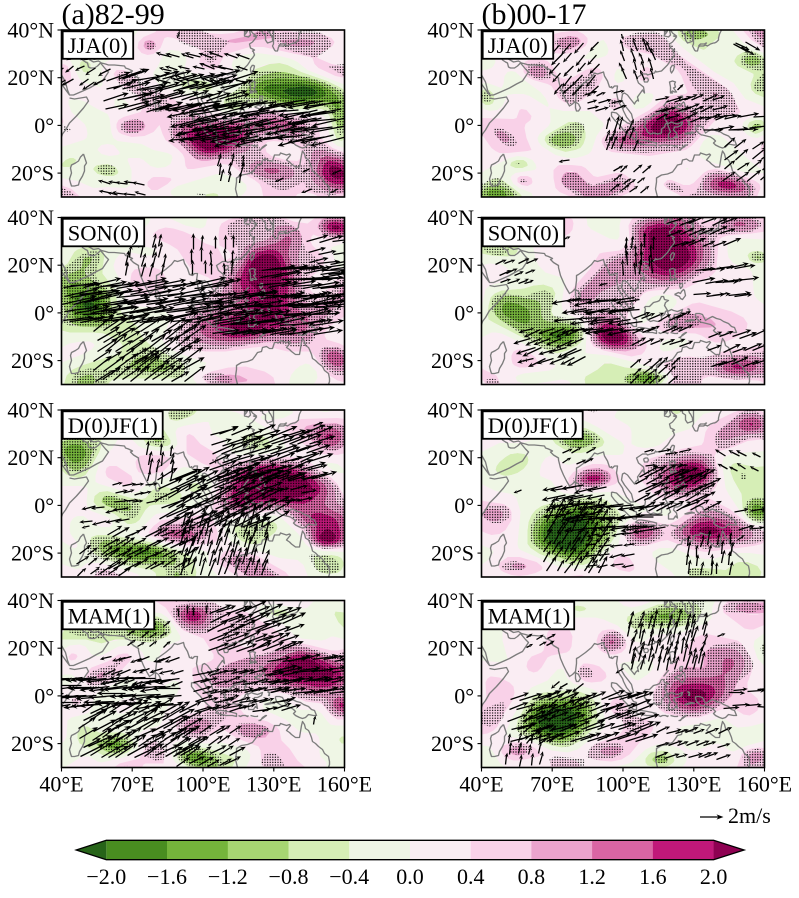 The image size is (799, 898). I want to click on svg-text: −2.0, so click(106, 876).